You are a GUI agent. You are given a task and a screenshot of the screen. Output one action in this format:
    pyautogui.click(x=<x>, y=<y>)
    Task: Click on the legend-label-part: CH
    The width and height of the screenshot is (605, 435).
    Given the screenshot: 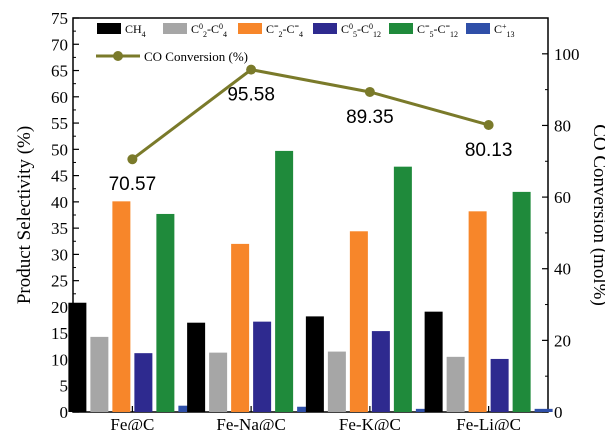 What is the action you would take?
    pyautogui.click(x=133, y=29)
    